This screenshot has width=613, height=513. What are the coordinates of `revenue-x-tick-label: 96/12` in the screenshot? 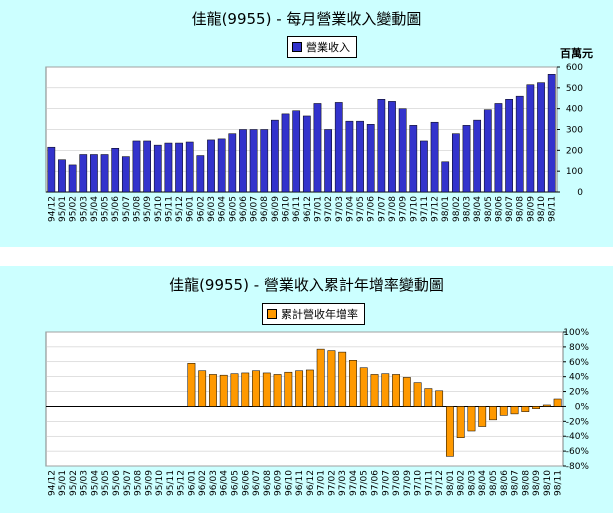 It's located at (308, 209).